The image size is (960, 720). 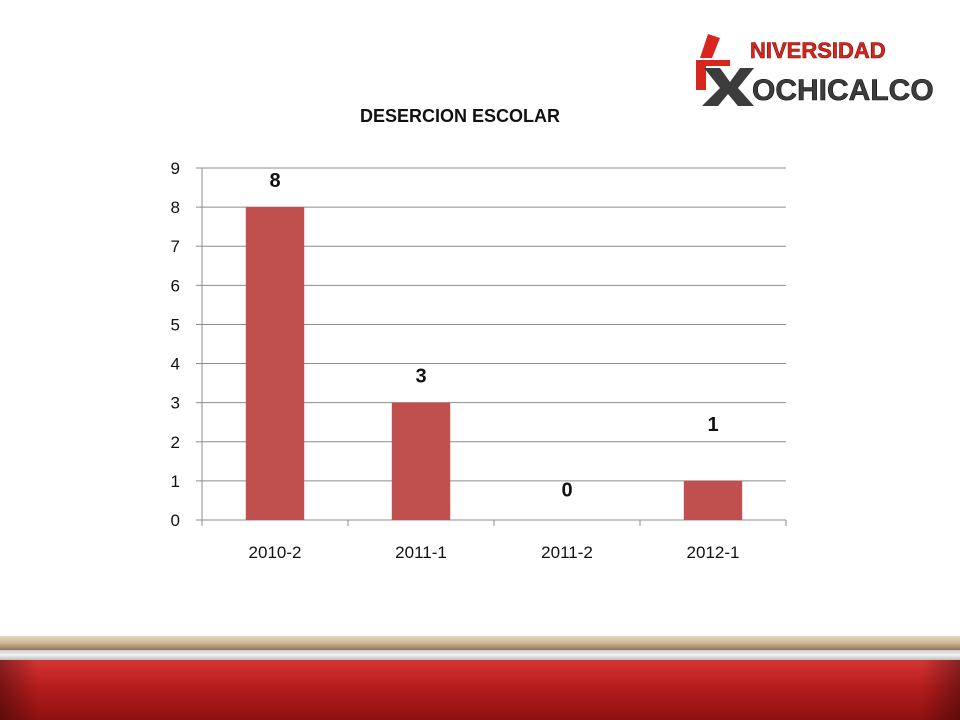 What do you see at coordinates (175, 481) in the screenshot?
I see `y-tick-label-1: 1` at bounding box center [175, 481].